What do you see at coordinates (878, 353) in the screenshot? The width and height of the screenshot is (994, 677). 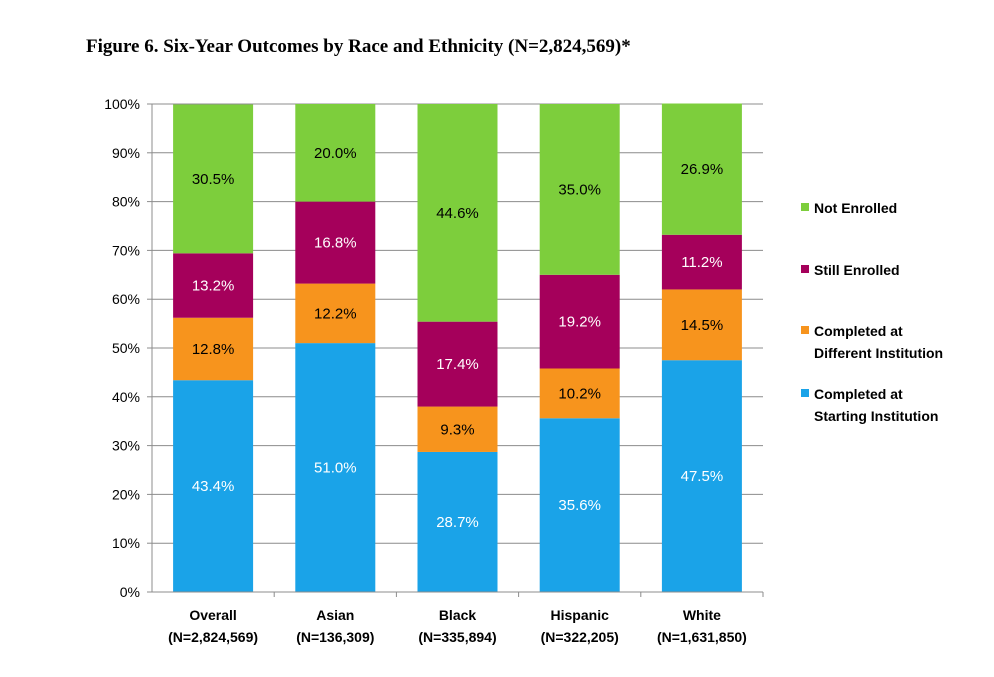 I see `legend-label: Different Institution` at bounding box center [878, 353].